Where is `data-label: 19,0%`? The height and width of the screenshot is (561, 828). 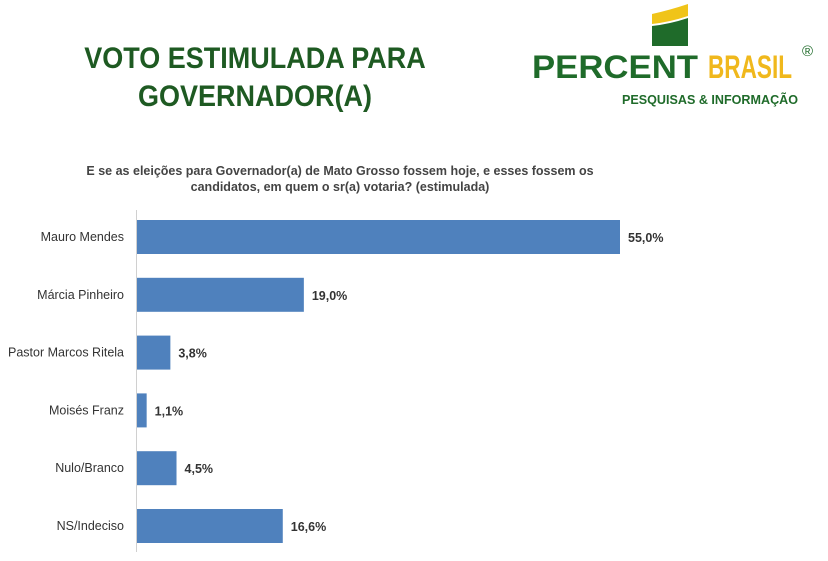
data-label: 19,0% is located at coordinates (329, 296).